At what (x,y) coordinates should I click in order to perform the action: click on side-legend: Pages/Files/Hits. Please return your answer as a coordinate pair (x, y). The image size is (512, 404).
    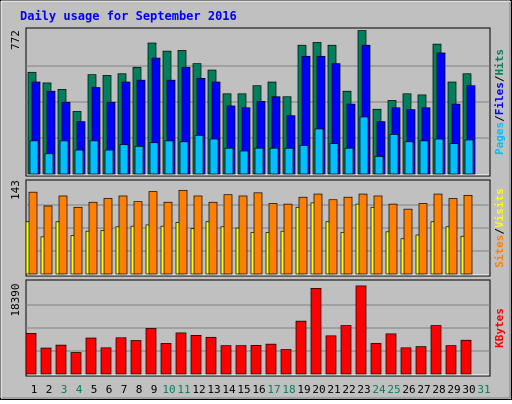
    Looking at the image, I should click on (499, 102).